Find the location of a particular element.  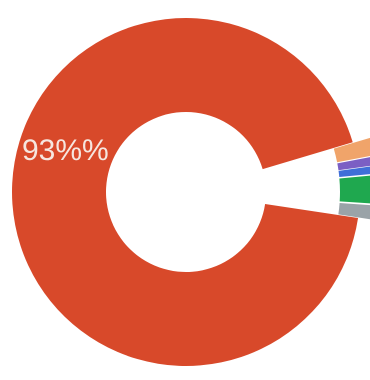

slice-label-main: 93%% is located at coordinates (65, 150).